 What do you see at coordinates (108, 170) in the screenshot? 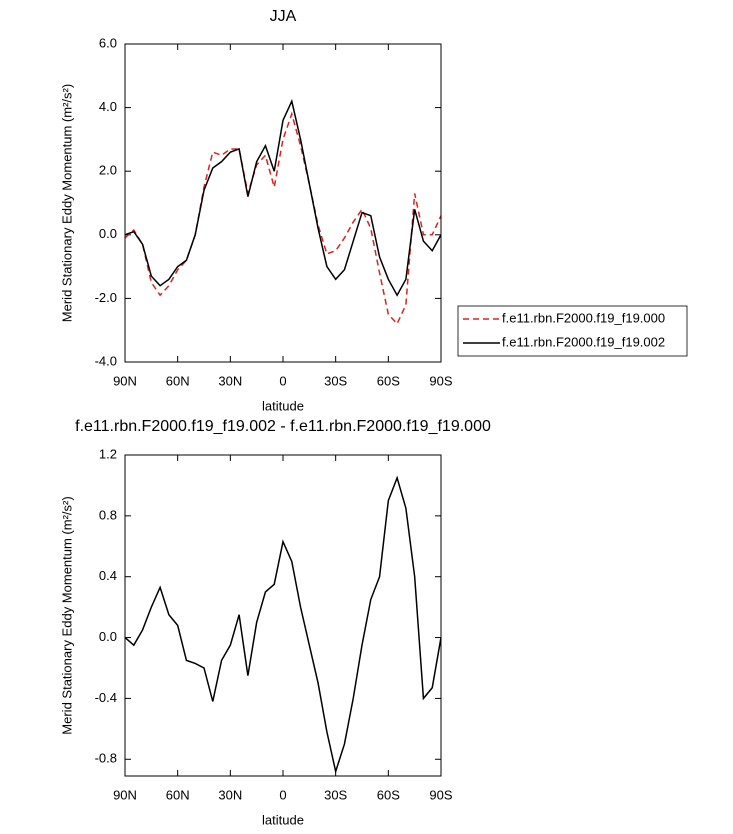
I see `y-tick-label: 2.0` at bounding box center [108, 170].